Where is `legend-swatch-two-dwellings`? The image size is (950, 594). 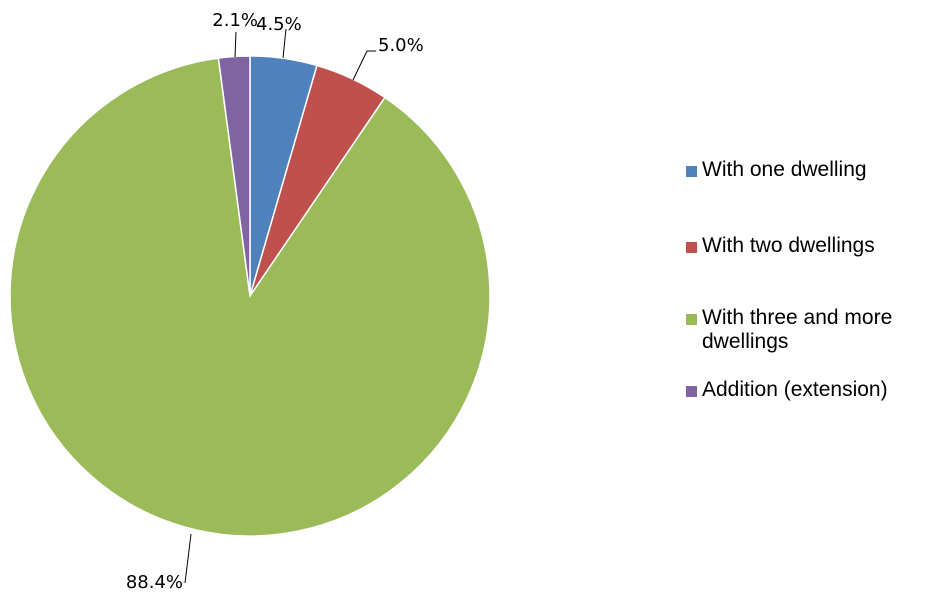 legend-swatch-two-dwellings is located at coordinates (691, 247).